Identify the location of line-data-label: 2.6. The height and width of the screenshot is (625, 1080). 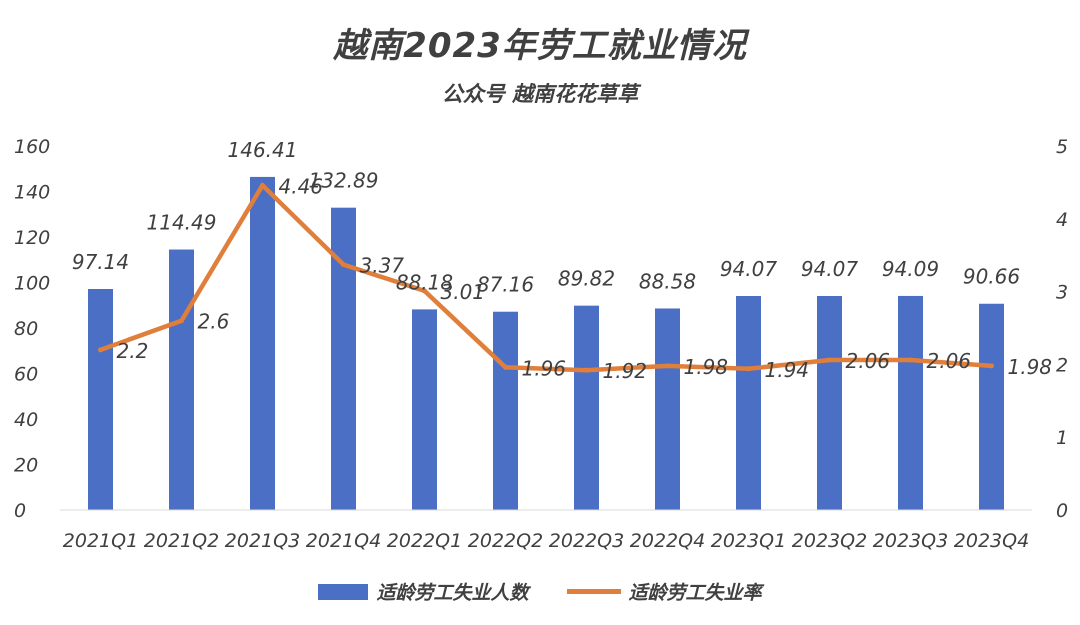
(214, 322).